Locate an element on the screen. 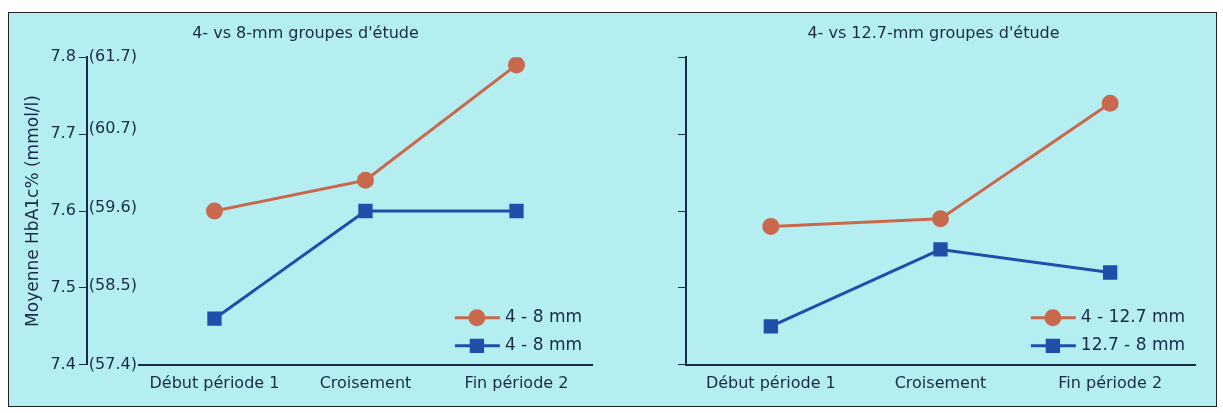 The height and width of the screenshot is (413, 1223). y-tick-label: 7.5 is located at coordinates (63, 287).